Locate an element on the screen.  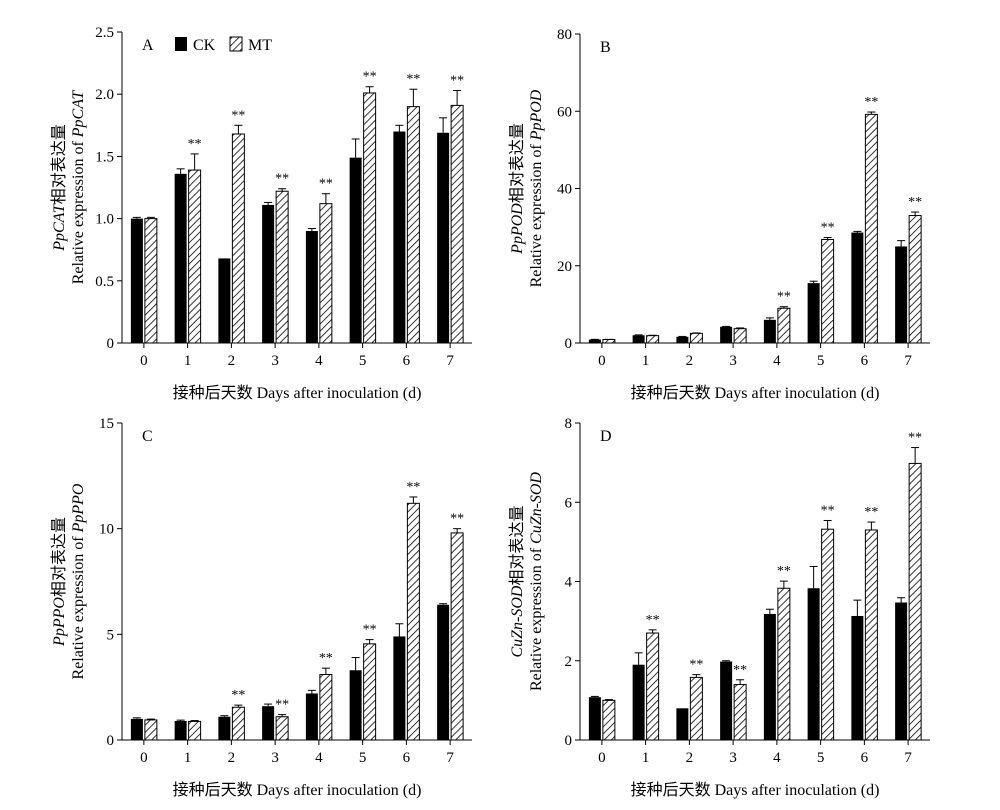
y-axis-gene-name-2: PpCAT is located at coordinates (78, 114).